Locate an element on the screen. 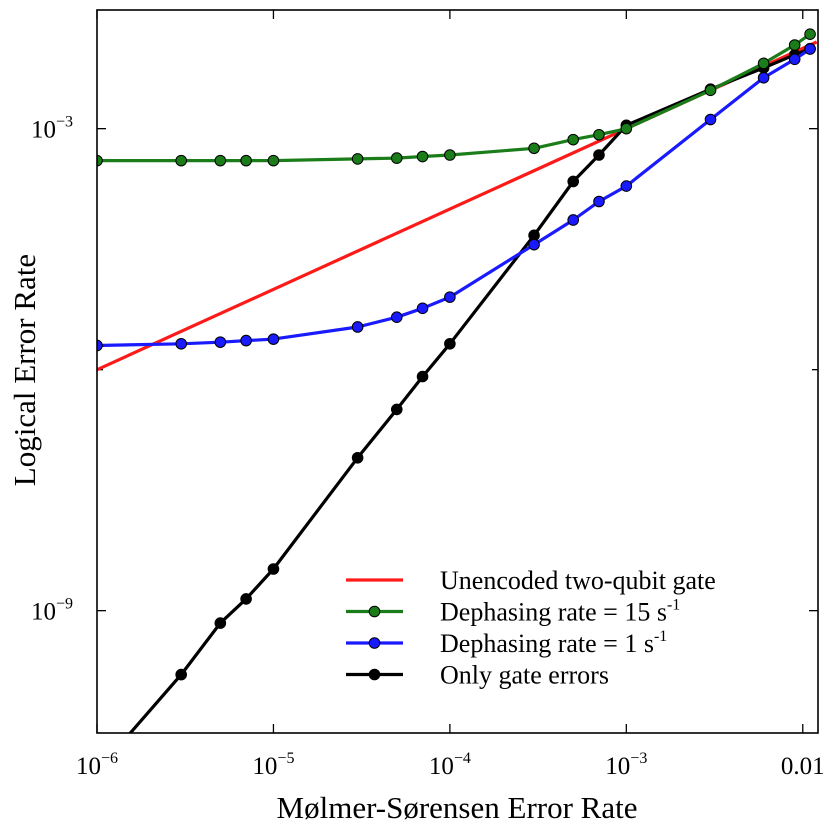  legend-entry: Unencoded two-qubit gate is located at coordinates (531, 580).